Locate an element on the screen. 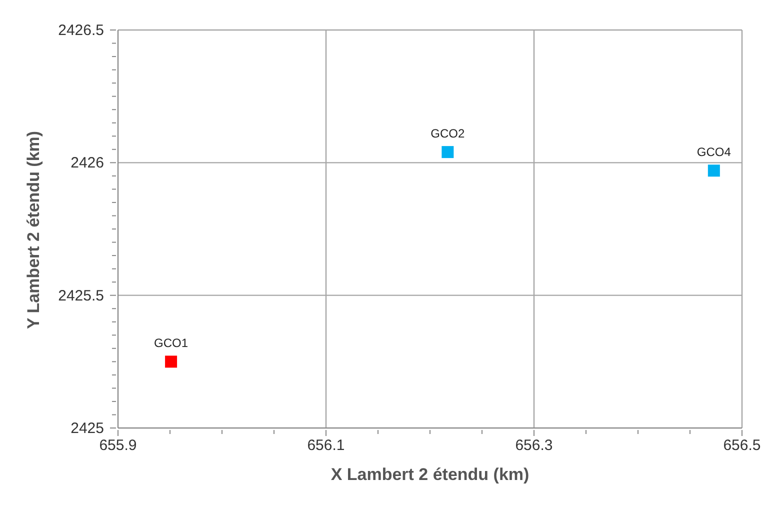 The height and width of the screenshot is (511, 769). x-axis-title: X Lambert 2 étendu (km) is located at coordinates (430, 474).